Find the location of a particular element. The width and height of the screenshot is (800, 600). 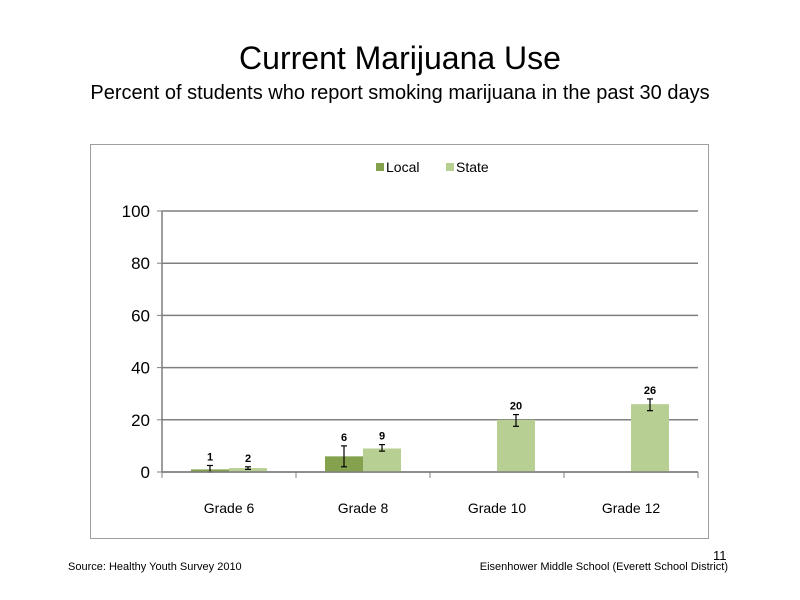

source-note: Source: Healthy Youth Survey 2010 is located at coordinates (155, 567).